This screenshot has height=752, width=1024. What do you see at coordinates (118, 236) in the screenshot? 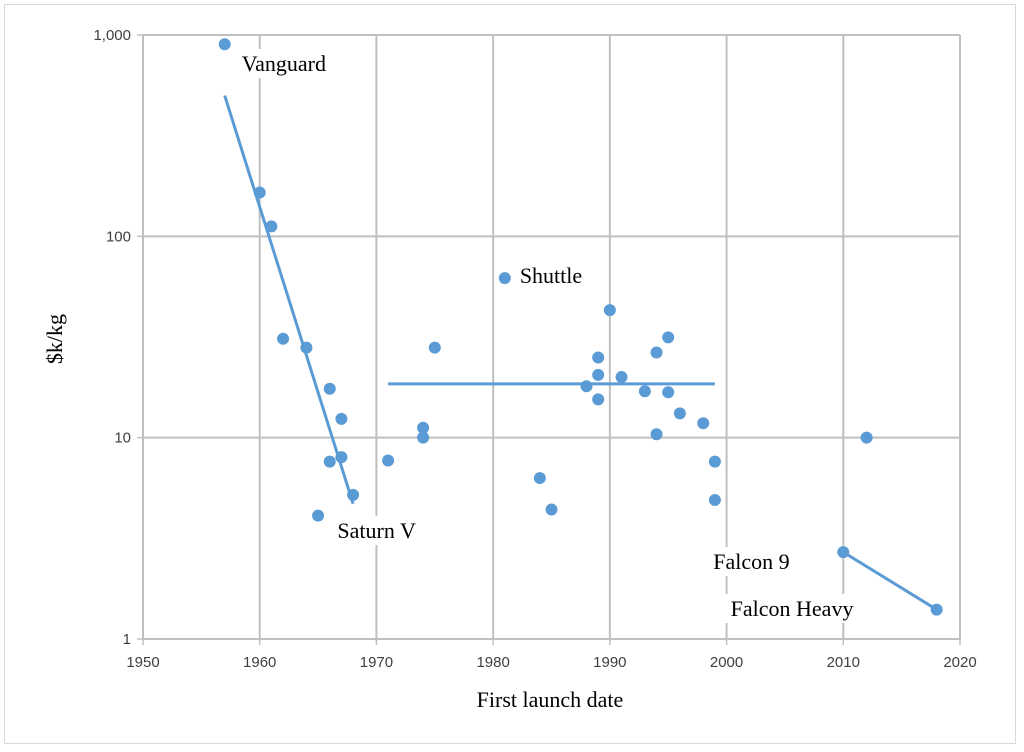
I see `y-tick-label: 100` at bounding box center [118, 236].